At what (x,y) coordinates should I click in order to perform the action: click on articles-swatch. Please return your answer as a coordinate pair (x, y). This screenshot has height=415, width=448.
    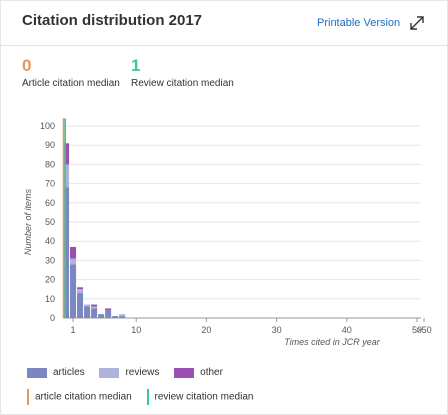
    Looking at the image, I should click on (37, 372).